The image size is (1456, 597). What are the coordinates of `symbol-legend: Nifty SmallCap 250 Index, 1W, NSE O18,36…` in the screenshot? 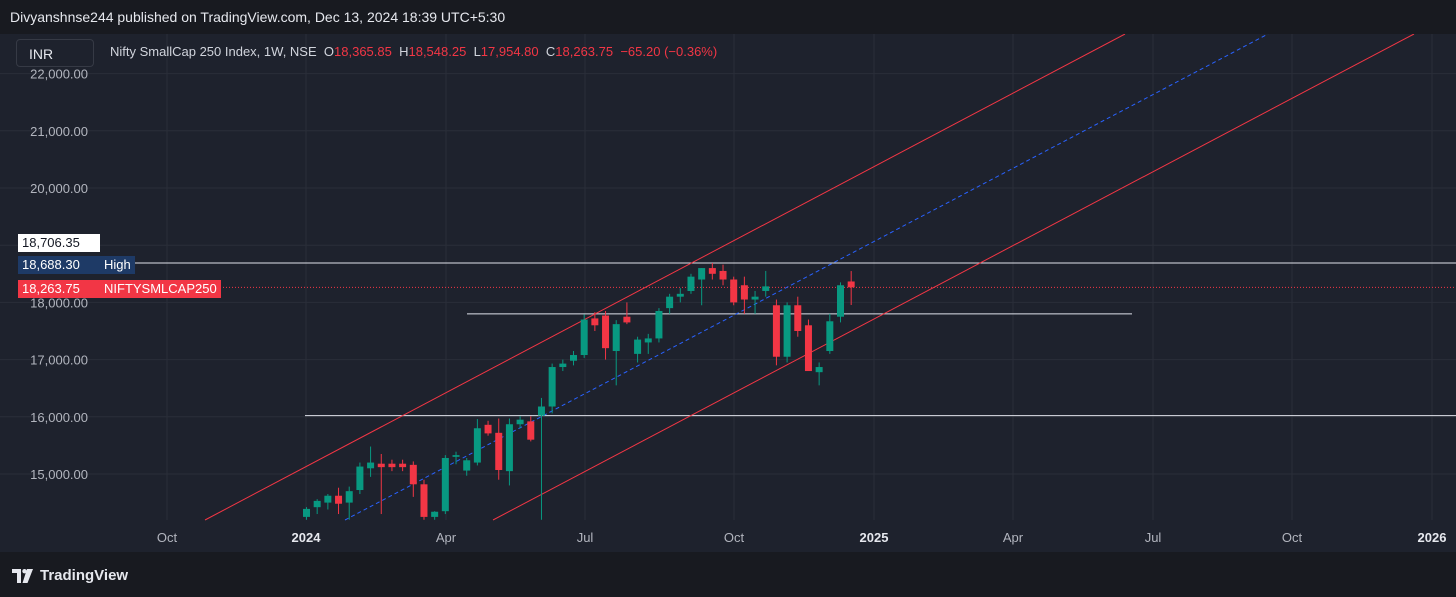 It's located at (413, 51).